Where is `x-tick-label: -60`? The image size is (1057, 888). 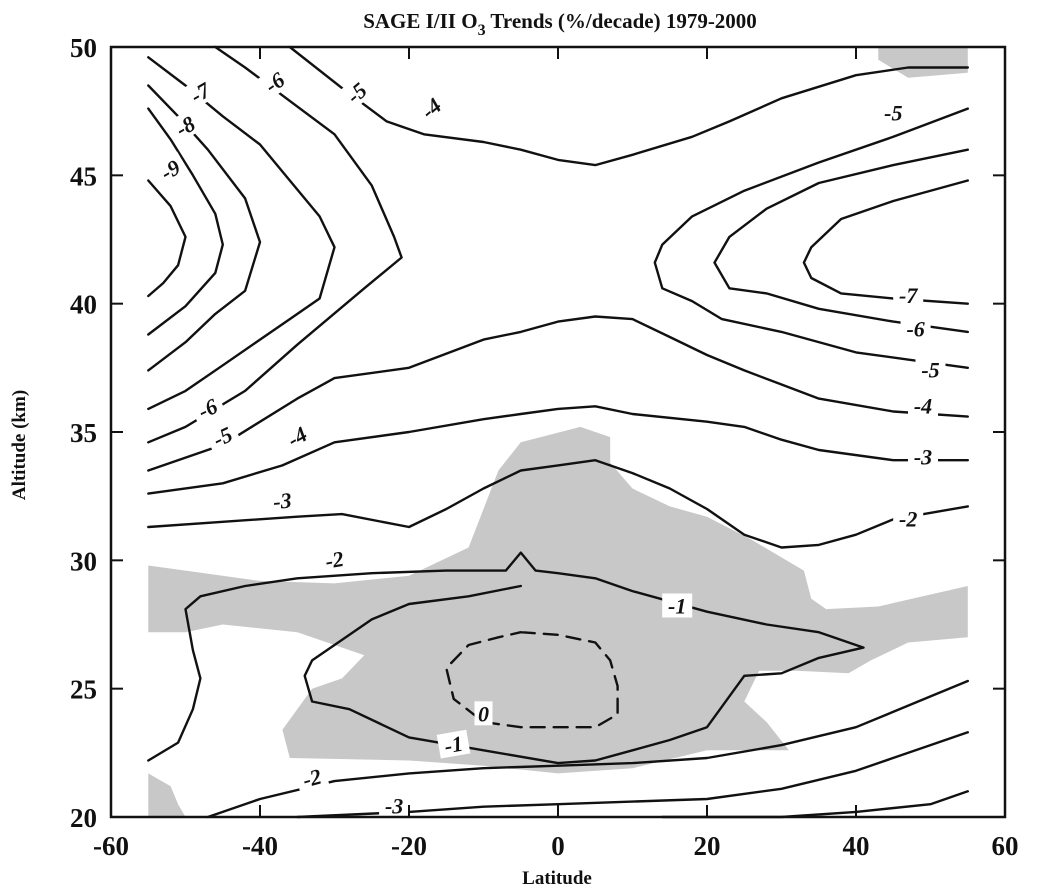
x-tick-label: -60 is located at coordinates (111, 846).